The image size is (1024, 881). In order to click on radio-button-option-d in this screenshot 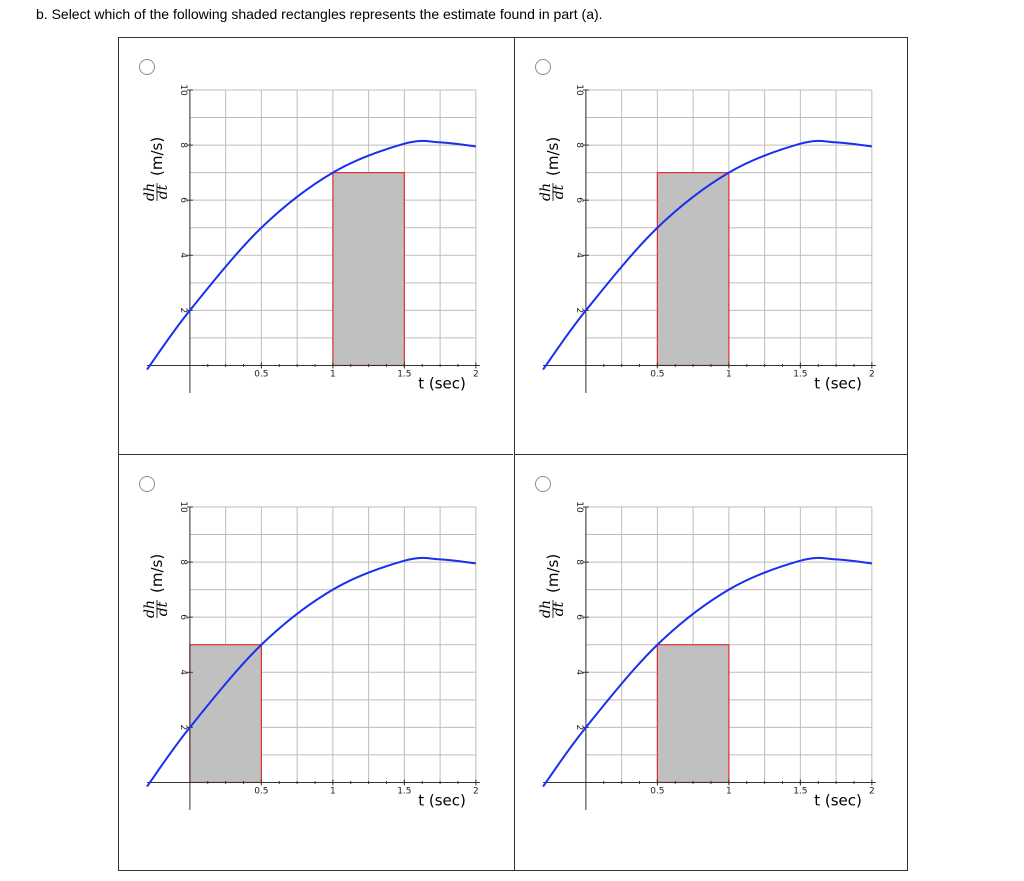, I will do `click(543, 484)`.